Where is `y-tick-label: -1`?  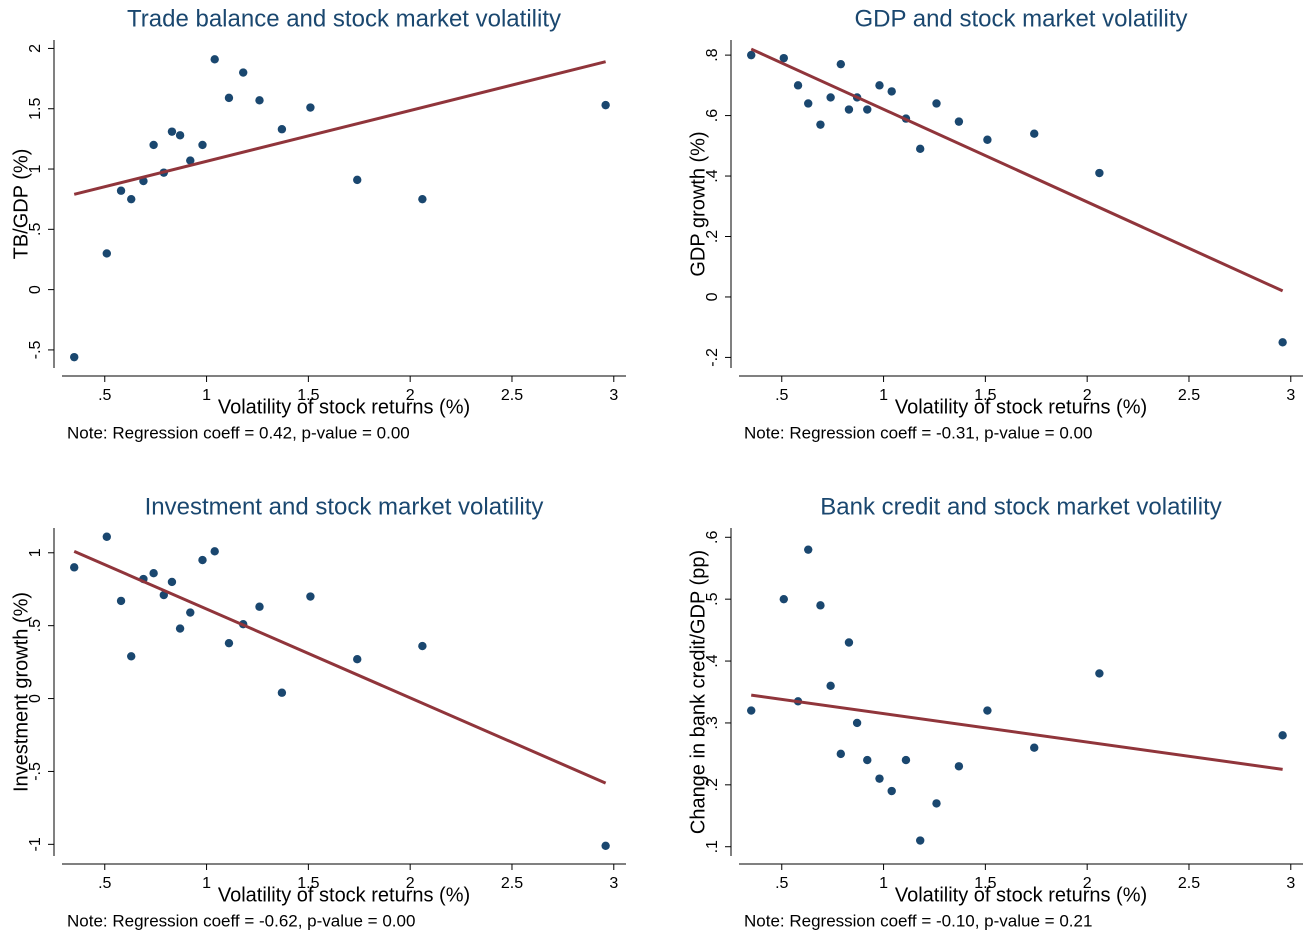
y-tick-label: -1 is located at coordinates (35, 844).